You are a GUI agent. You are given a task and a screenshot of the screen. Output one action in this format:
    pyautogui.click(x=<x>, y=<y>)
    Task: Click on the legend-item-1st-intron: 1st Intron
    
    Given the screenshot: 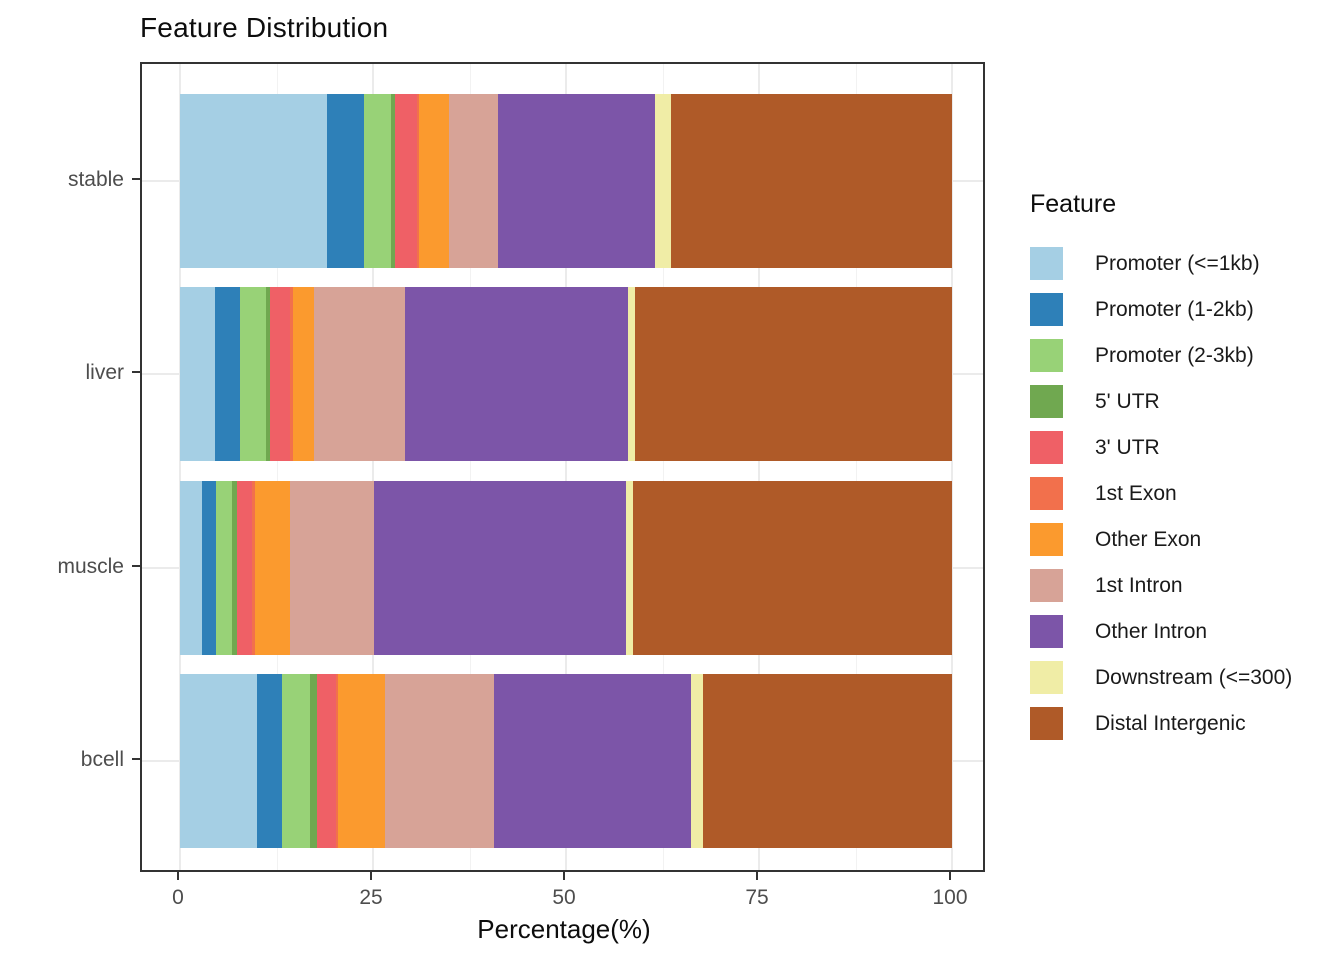 What is the action you would take?
    pyautogui.click(x=1161, y=585)
    